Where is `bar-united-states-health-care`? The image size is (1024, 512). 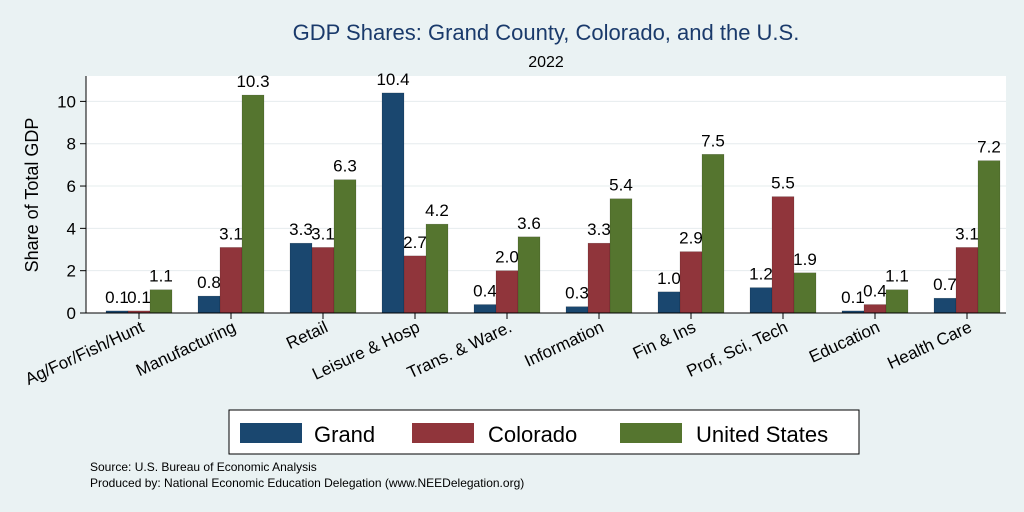
bar-united-states-health-care is located at coordinates (989, 237).